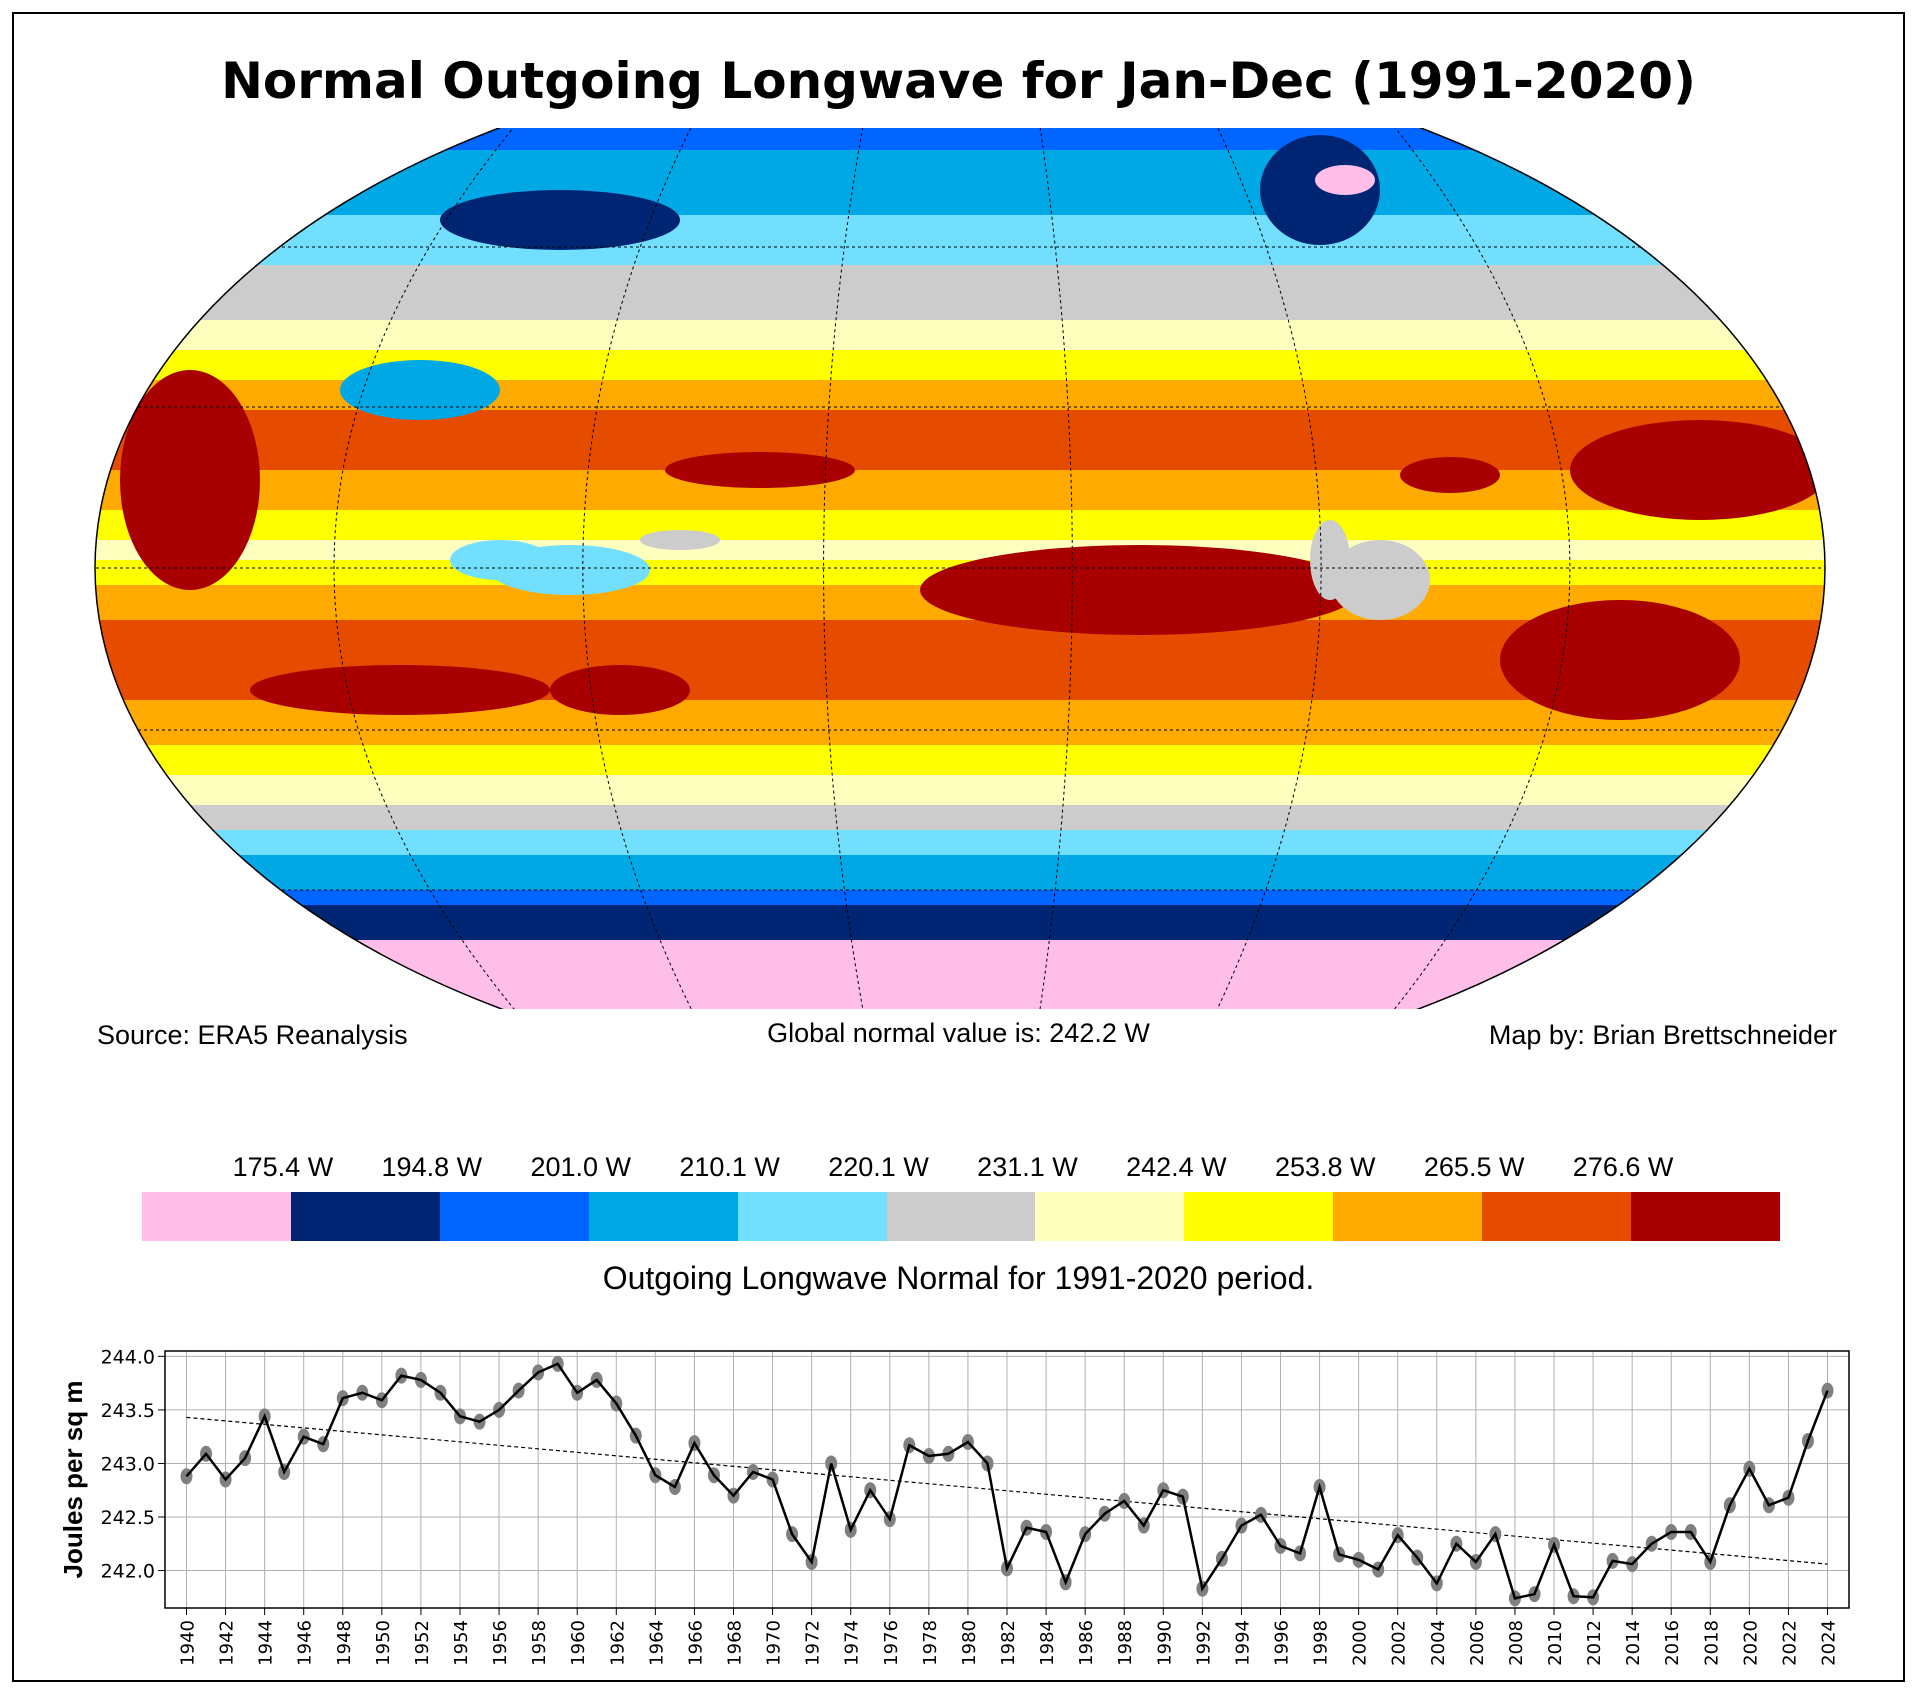 The image size is (1917, 1692). Describe the element at coordinates (283, 1167) in the screenshot. I see `colorbar-label: 175.4 W` at that location.